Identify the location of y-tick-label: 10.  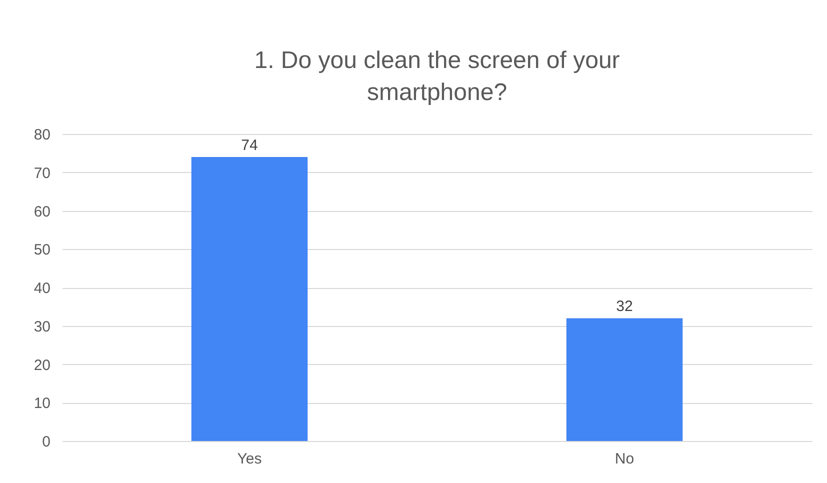
(42, 403).